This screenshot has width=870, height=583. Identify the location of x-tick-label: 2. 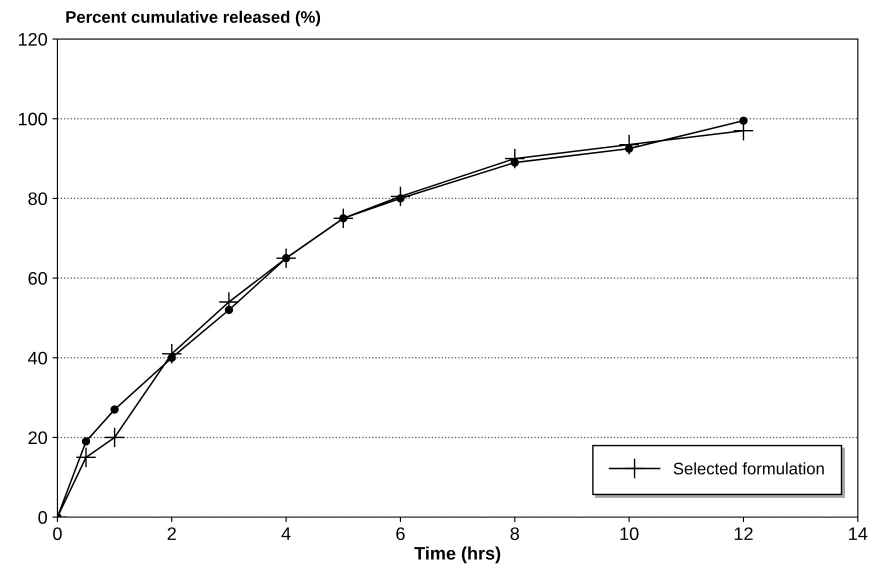
(172, 533).